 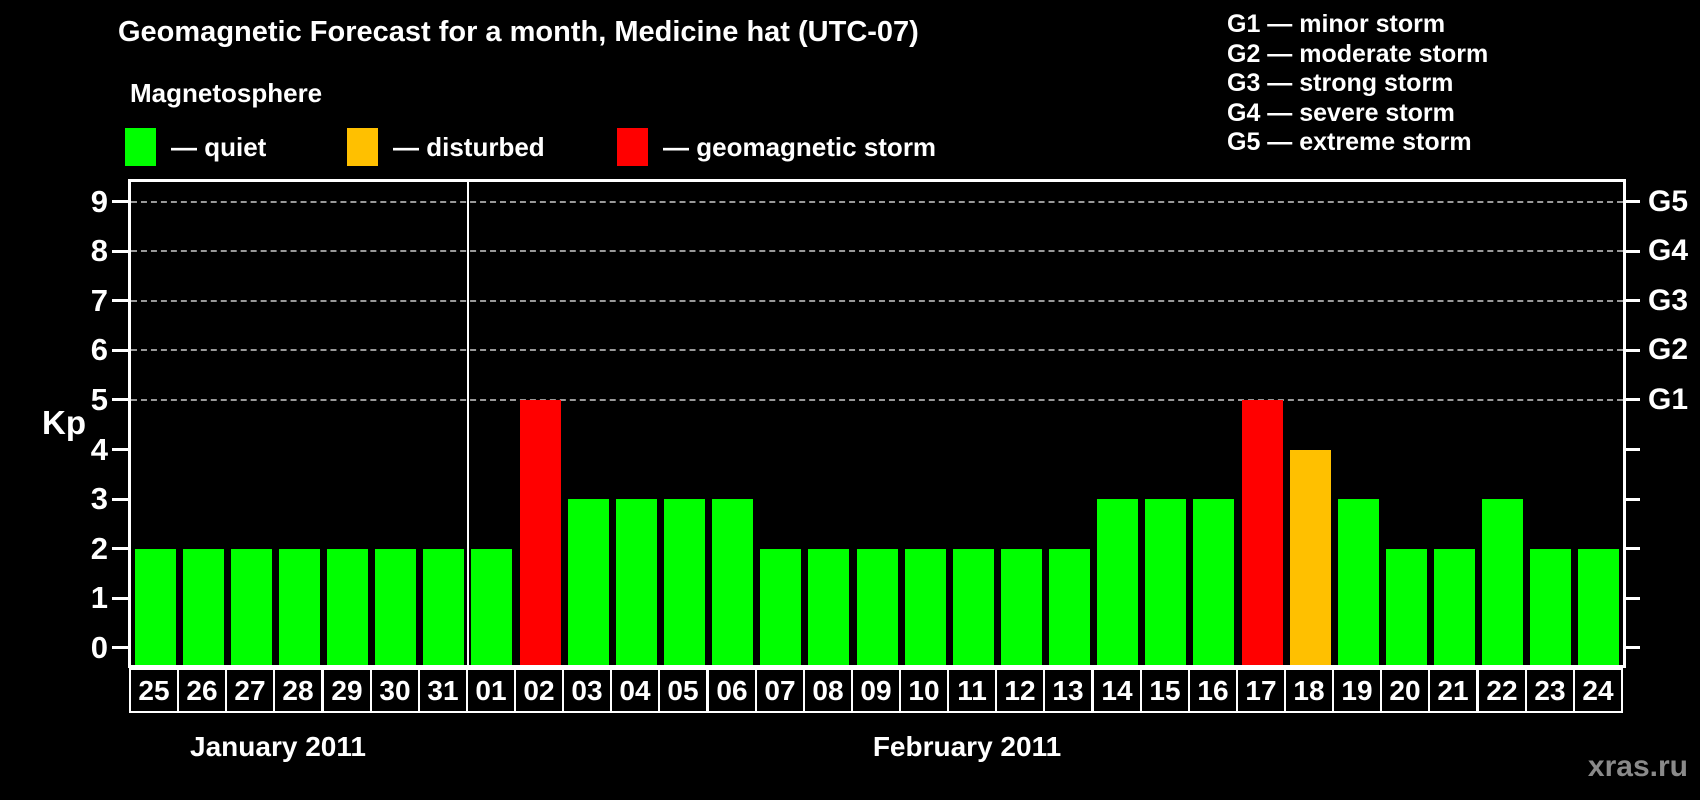 I want to click on day-label-29: 29, so click(x=347, y=690).